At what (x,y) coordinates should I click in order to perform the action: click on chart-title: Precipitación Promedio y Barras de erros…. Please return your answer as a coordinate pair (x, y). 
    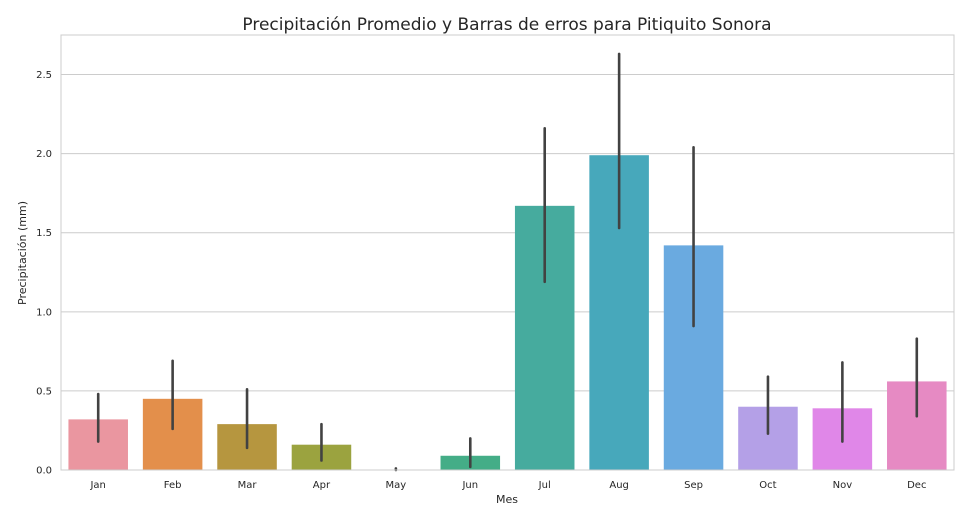
    Looking at the image, I should click on (506, 25).